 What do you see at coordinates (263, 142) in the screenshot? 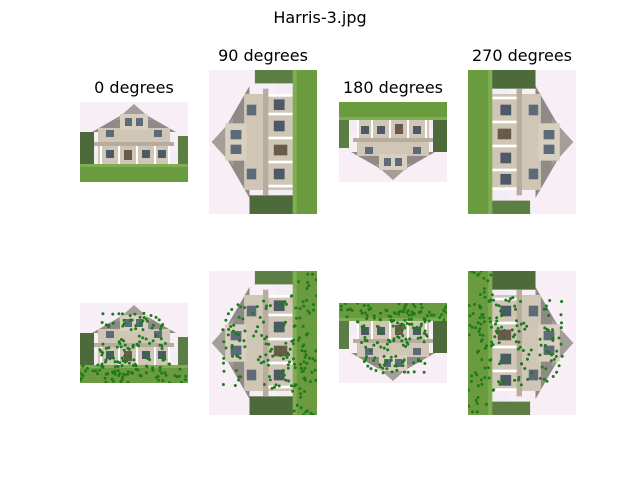
I see `house-image-90-degrees` at bounding box center [263, 142].